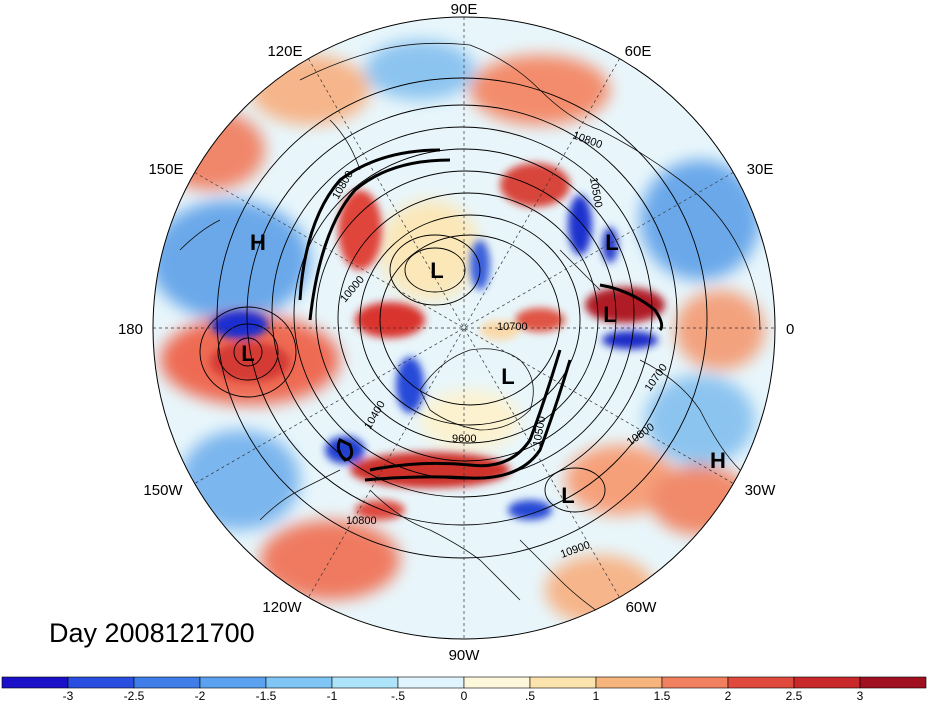  What do you see at coordinates (152, 633) in the screenshot?
I see `day-label: Day 2008121700` at bounding box center [152, 633].